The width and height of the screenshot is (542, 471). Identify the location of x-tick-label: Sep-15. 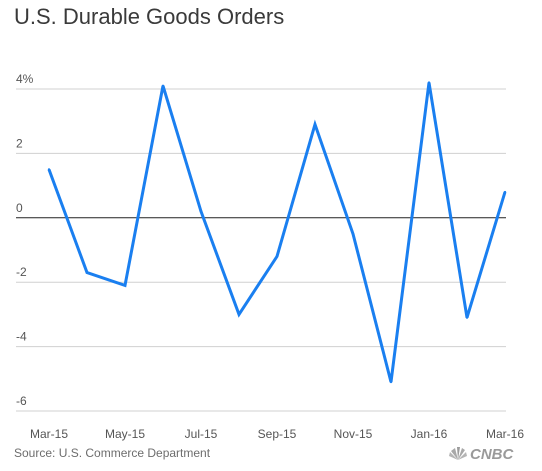
(277, 434).